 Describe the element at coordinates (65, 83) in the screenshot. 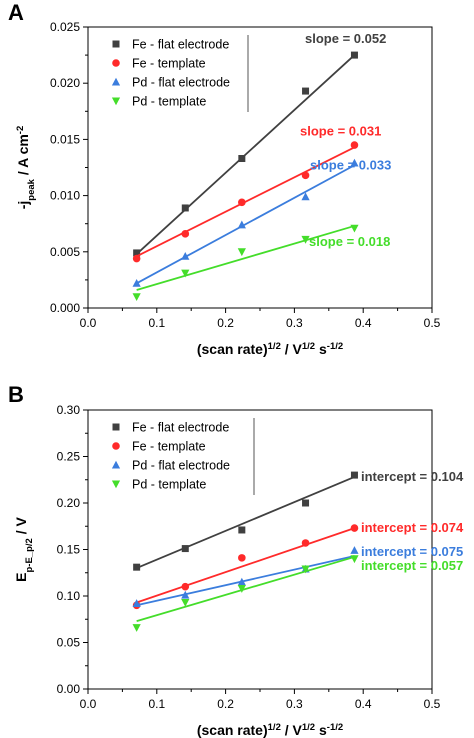

I see `y-tick-label: 0.020` at that location.